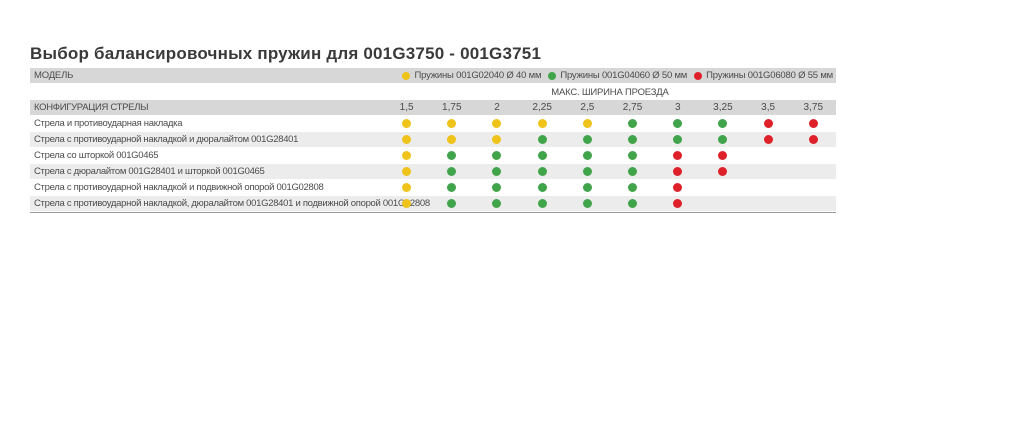 The image size is (1024, 424). Describe the element at coordinates (96, 155) in the screenshot. I see `row-label: Стрела со шторкой 001G0465` at that location.